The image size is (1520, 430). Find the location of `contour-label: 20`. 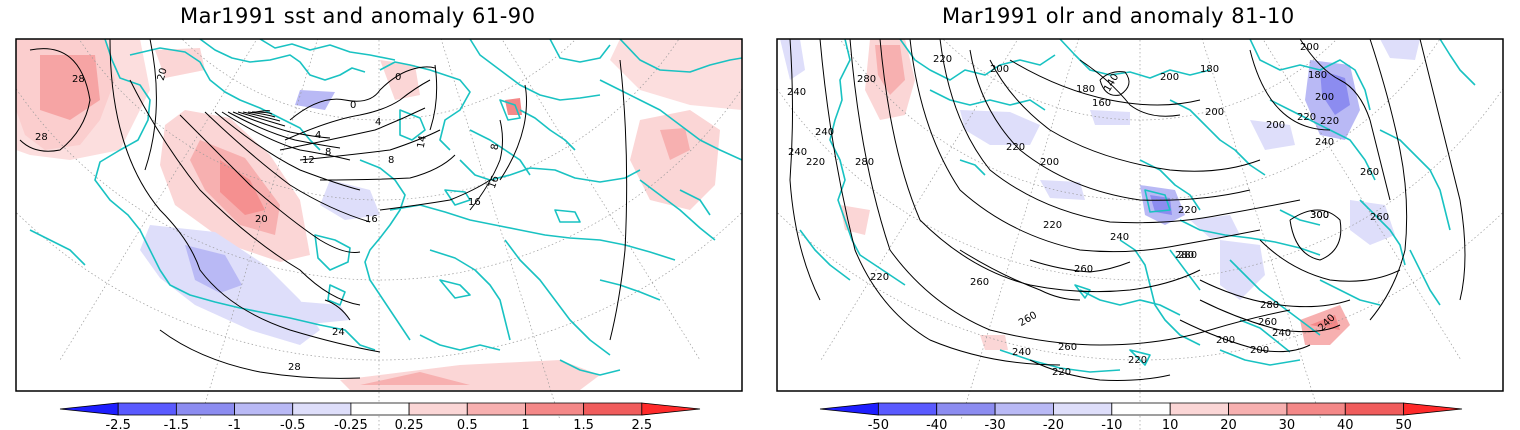

contour-label: 20 is located at coordinates (163, 74).